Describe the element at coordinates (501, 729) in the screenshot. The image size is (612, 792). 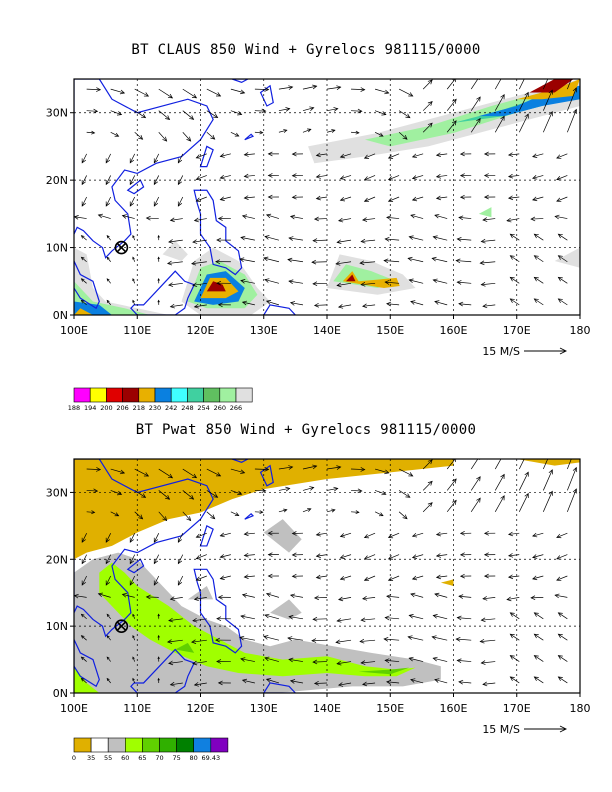
I see `reference-vector-label: 15 M/S` at that location.